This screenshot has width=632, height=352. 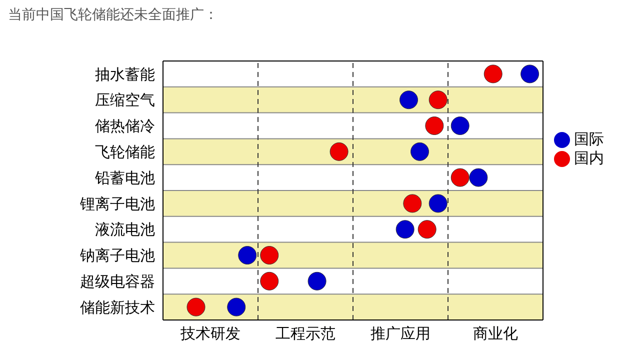 I want to click on text: 商业化, so click(x=495, y=333).